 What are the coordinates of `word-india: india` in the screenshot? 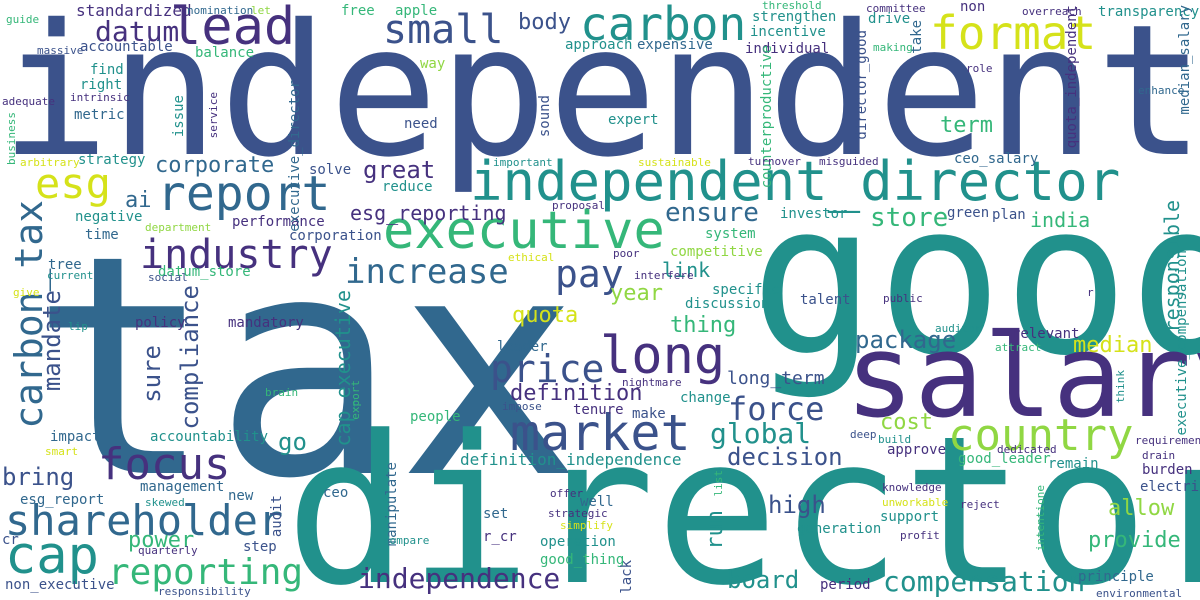 It's located at (1060, 220).